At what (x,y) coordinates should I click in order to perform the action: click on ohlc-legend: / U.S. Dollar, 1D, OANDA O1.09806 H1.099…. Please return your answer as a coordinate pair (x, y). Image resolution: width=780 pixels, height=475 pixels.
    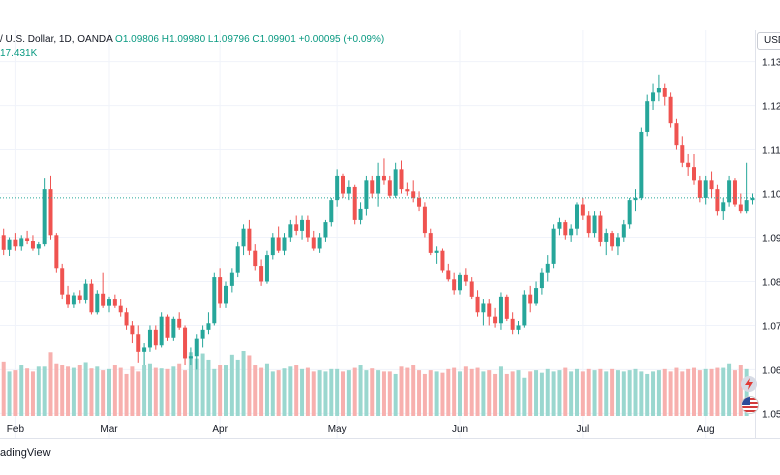
    Looking at the image, I should click on (192, 39).